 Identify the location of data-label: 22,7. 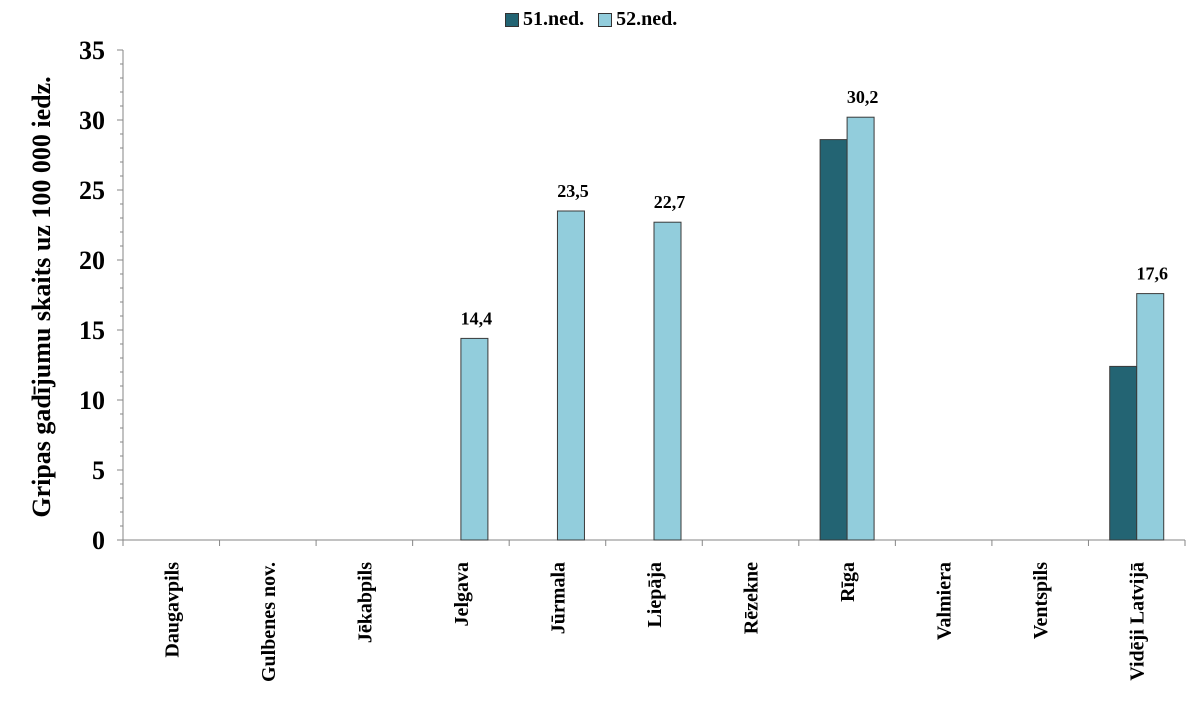
(670, 202).